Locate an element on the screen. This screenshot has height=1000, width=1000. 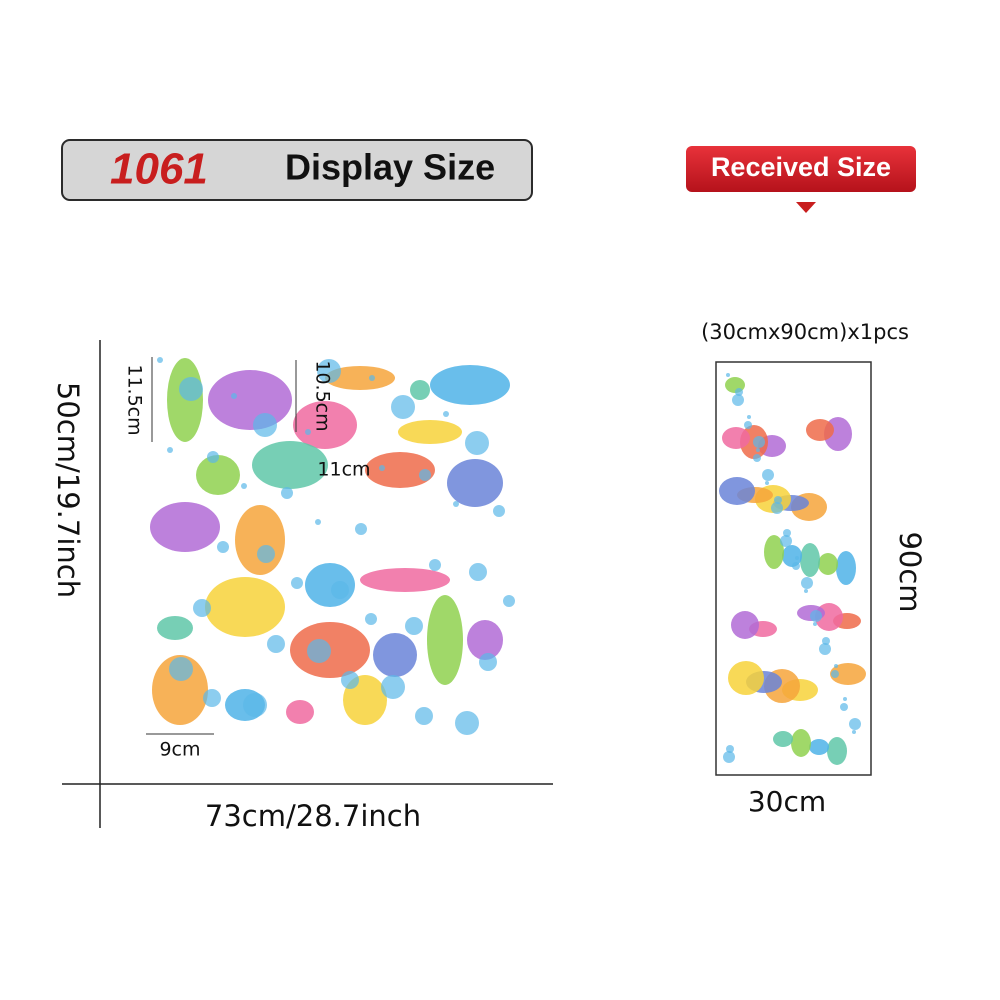
measure-label: 11cm is located at coordinates (343, 470).